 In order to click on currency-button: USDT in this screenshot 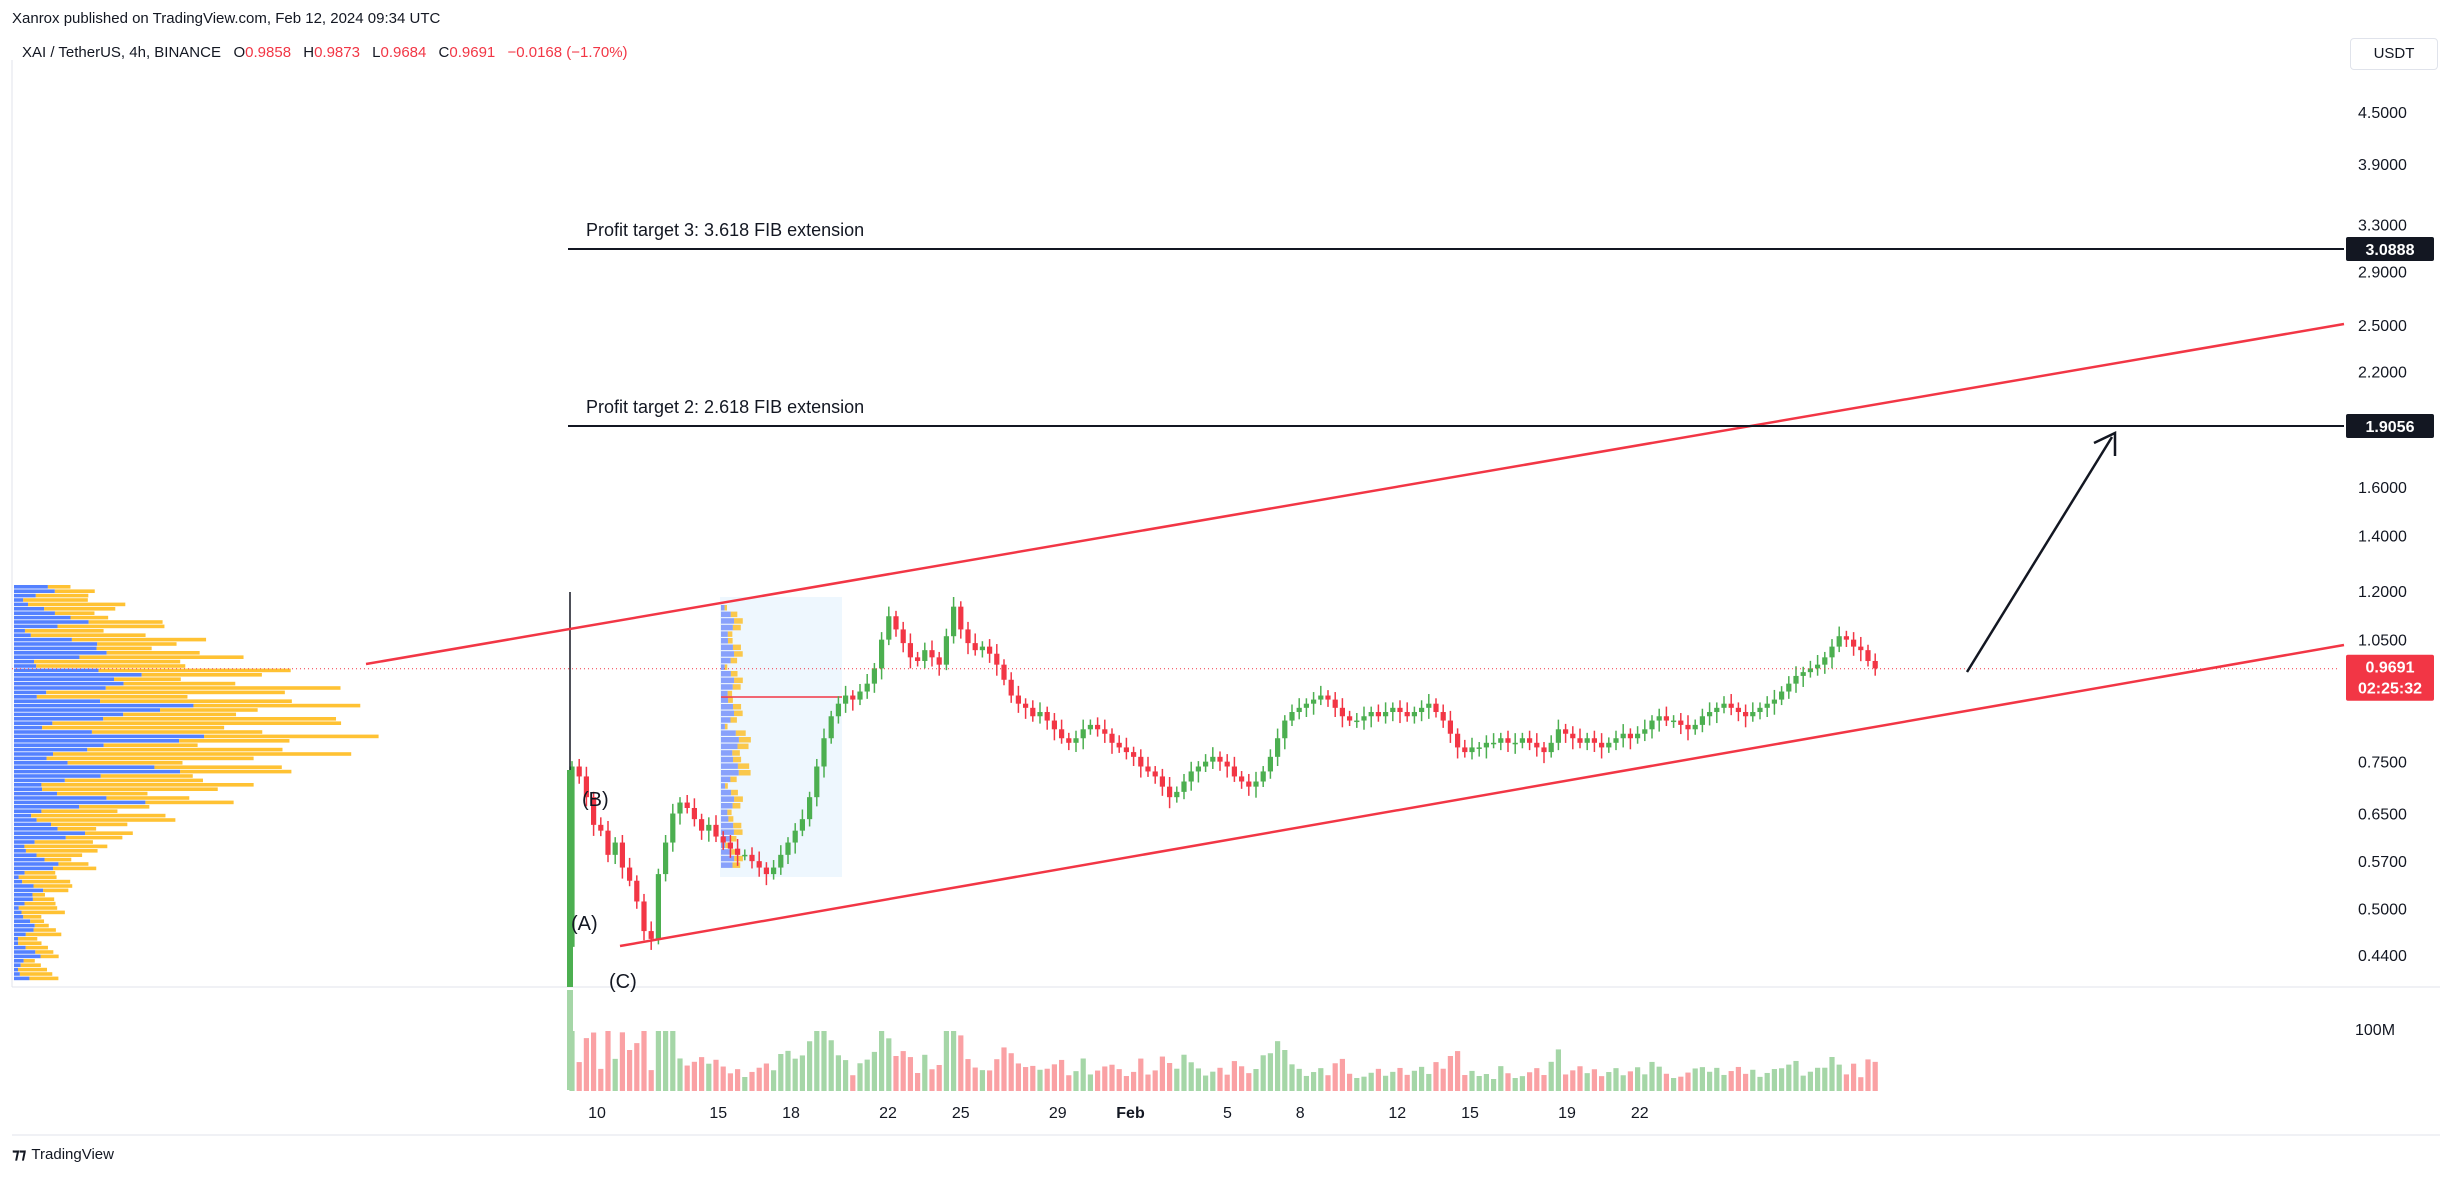, I will do `click(2394, 54)`.